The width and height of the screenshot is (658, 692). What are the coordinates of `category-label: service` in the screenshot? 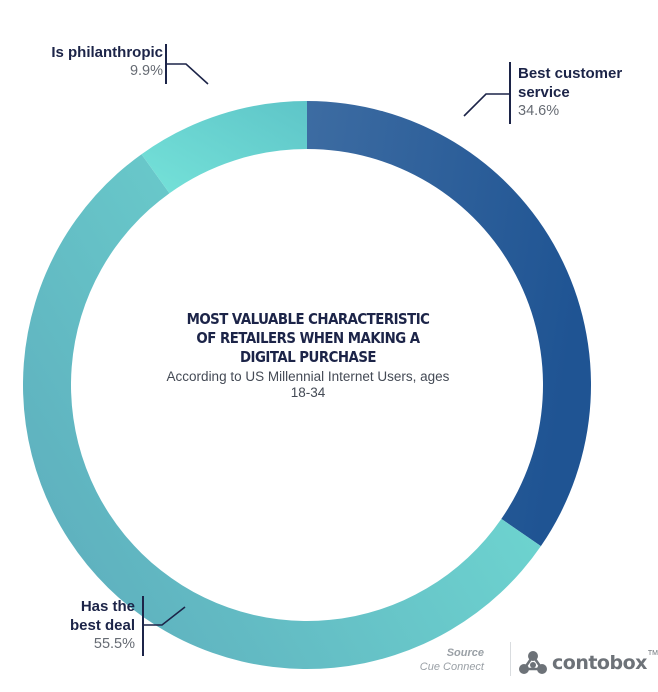 It's located at (544, 92).